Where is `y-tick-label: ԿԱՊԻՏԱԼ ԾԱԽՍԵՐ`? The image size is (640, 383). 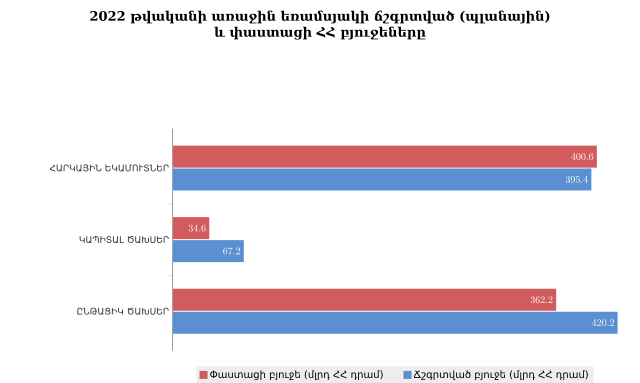 y-tick-label: ԿԱՊԻՏԱԼ ԾԱԽՍԵՐ is located at coordinates (124, 239).